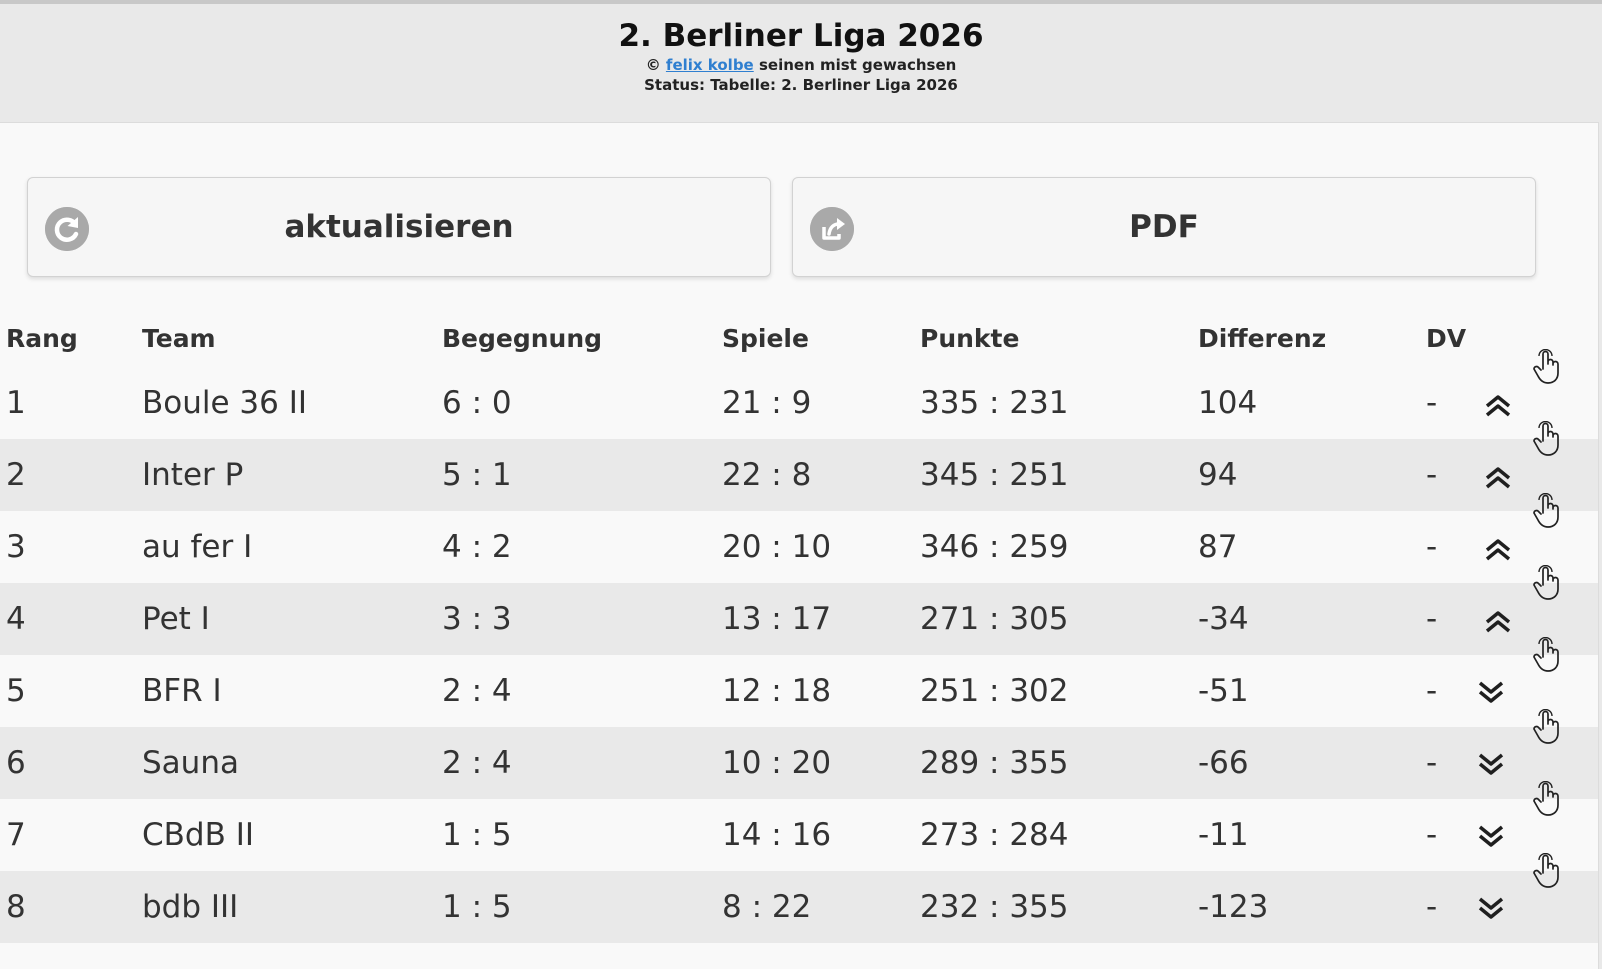  Describe the element at coordinates (1446, 338) in the screenshot. I see `header-dv: DV` at that location.